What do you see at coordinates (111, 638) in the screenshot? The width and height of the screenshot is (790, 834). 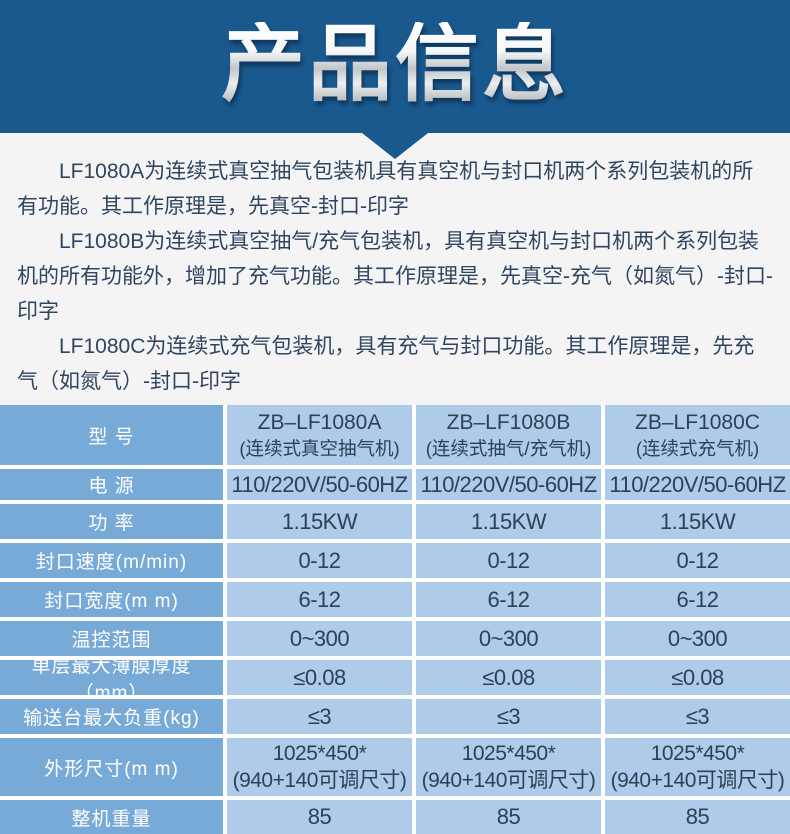 I see `row-label-temp-range: 温控范围` at bounding box center [111, 638].